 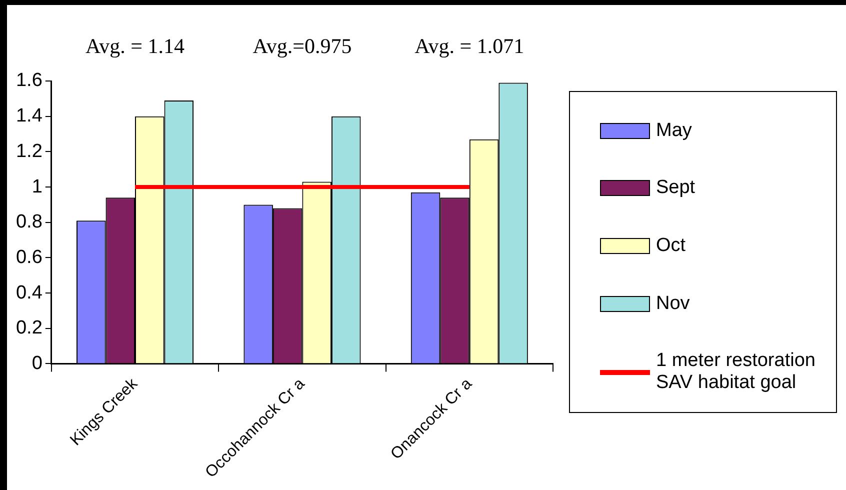 I want to click on y-tick-label: 0.4, so click(x=29, y=293).